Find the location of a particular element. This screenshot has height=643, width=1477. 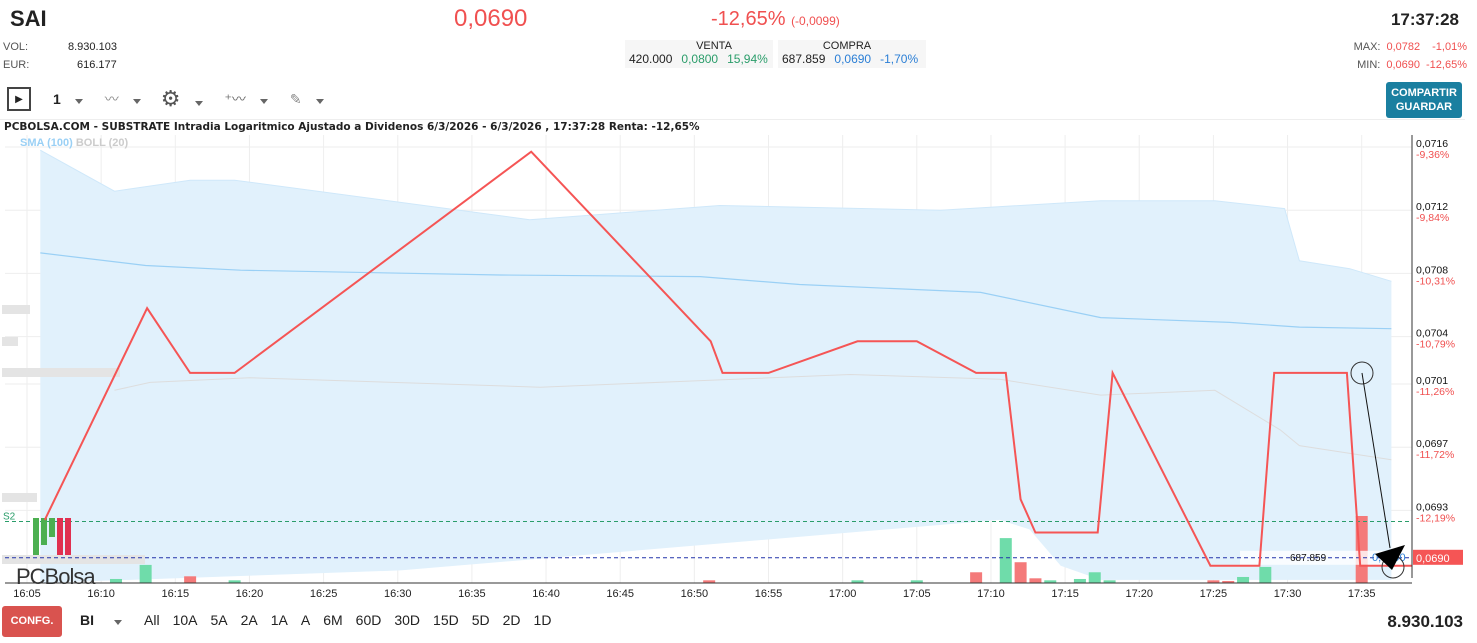

range-15d: 15D is located at coordinates (446, 620).